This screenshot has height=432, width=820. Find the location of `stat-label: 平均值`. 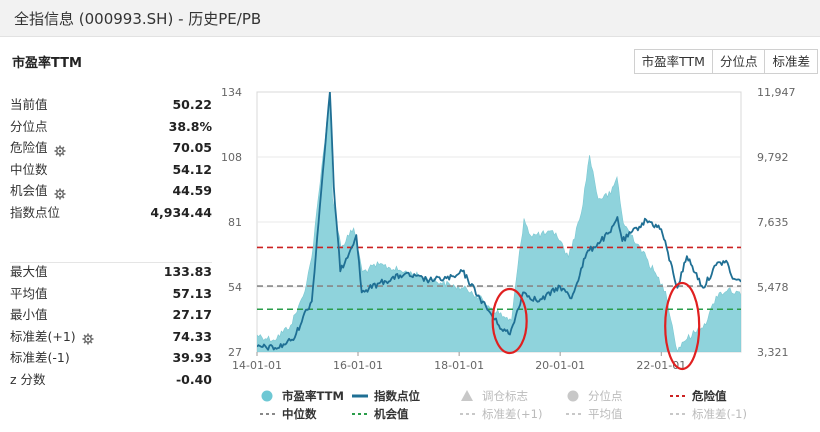

stat-label: 平均值 is located at coordinates (29, 294).